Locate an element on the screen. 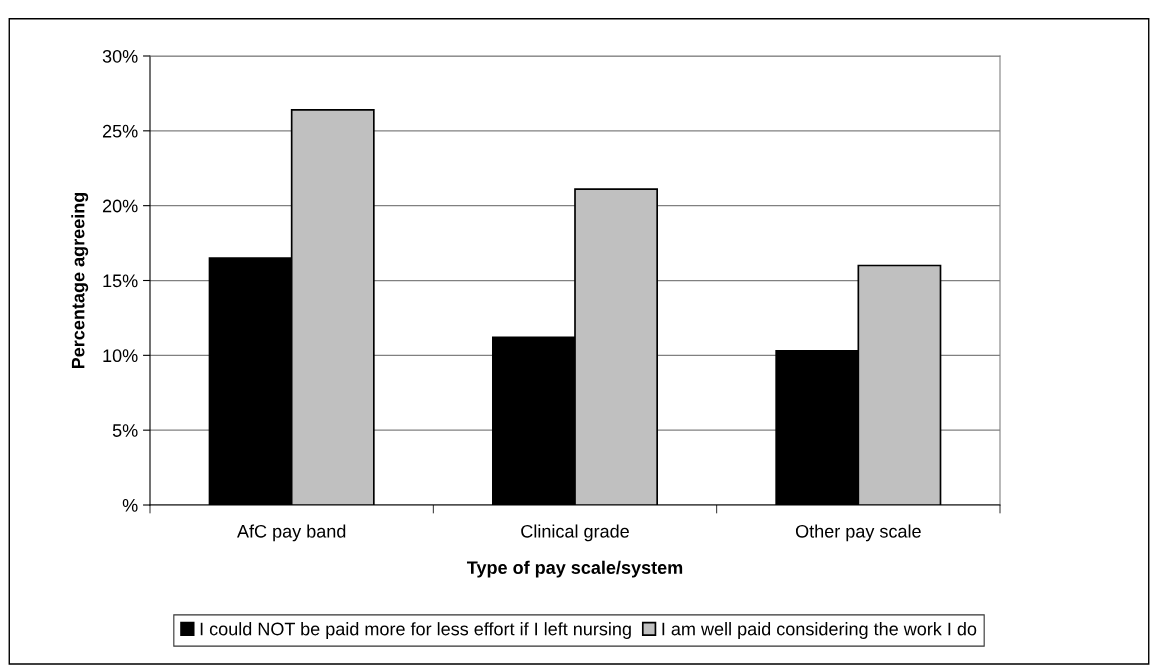 This screenshot has height=672, width=1158. y-tick-label: 5% is located at coordinates (125, 430).